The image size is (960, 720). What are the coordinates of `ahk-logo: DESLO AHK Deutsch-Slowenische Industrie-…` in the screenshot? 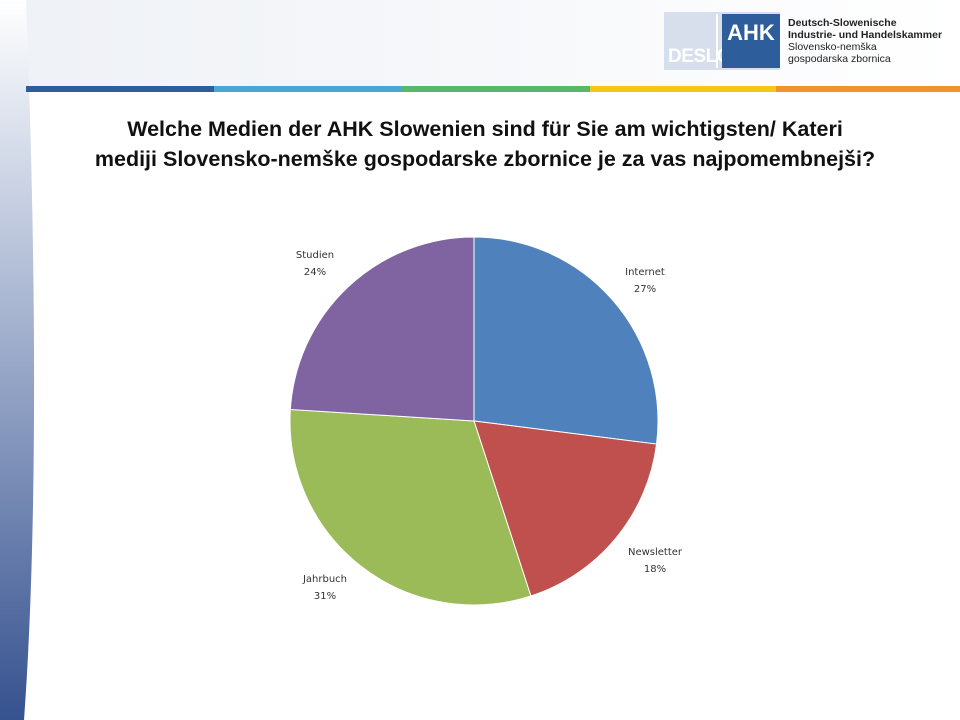 It's located at (809, 41).